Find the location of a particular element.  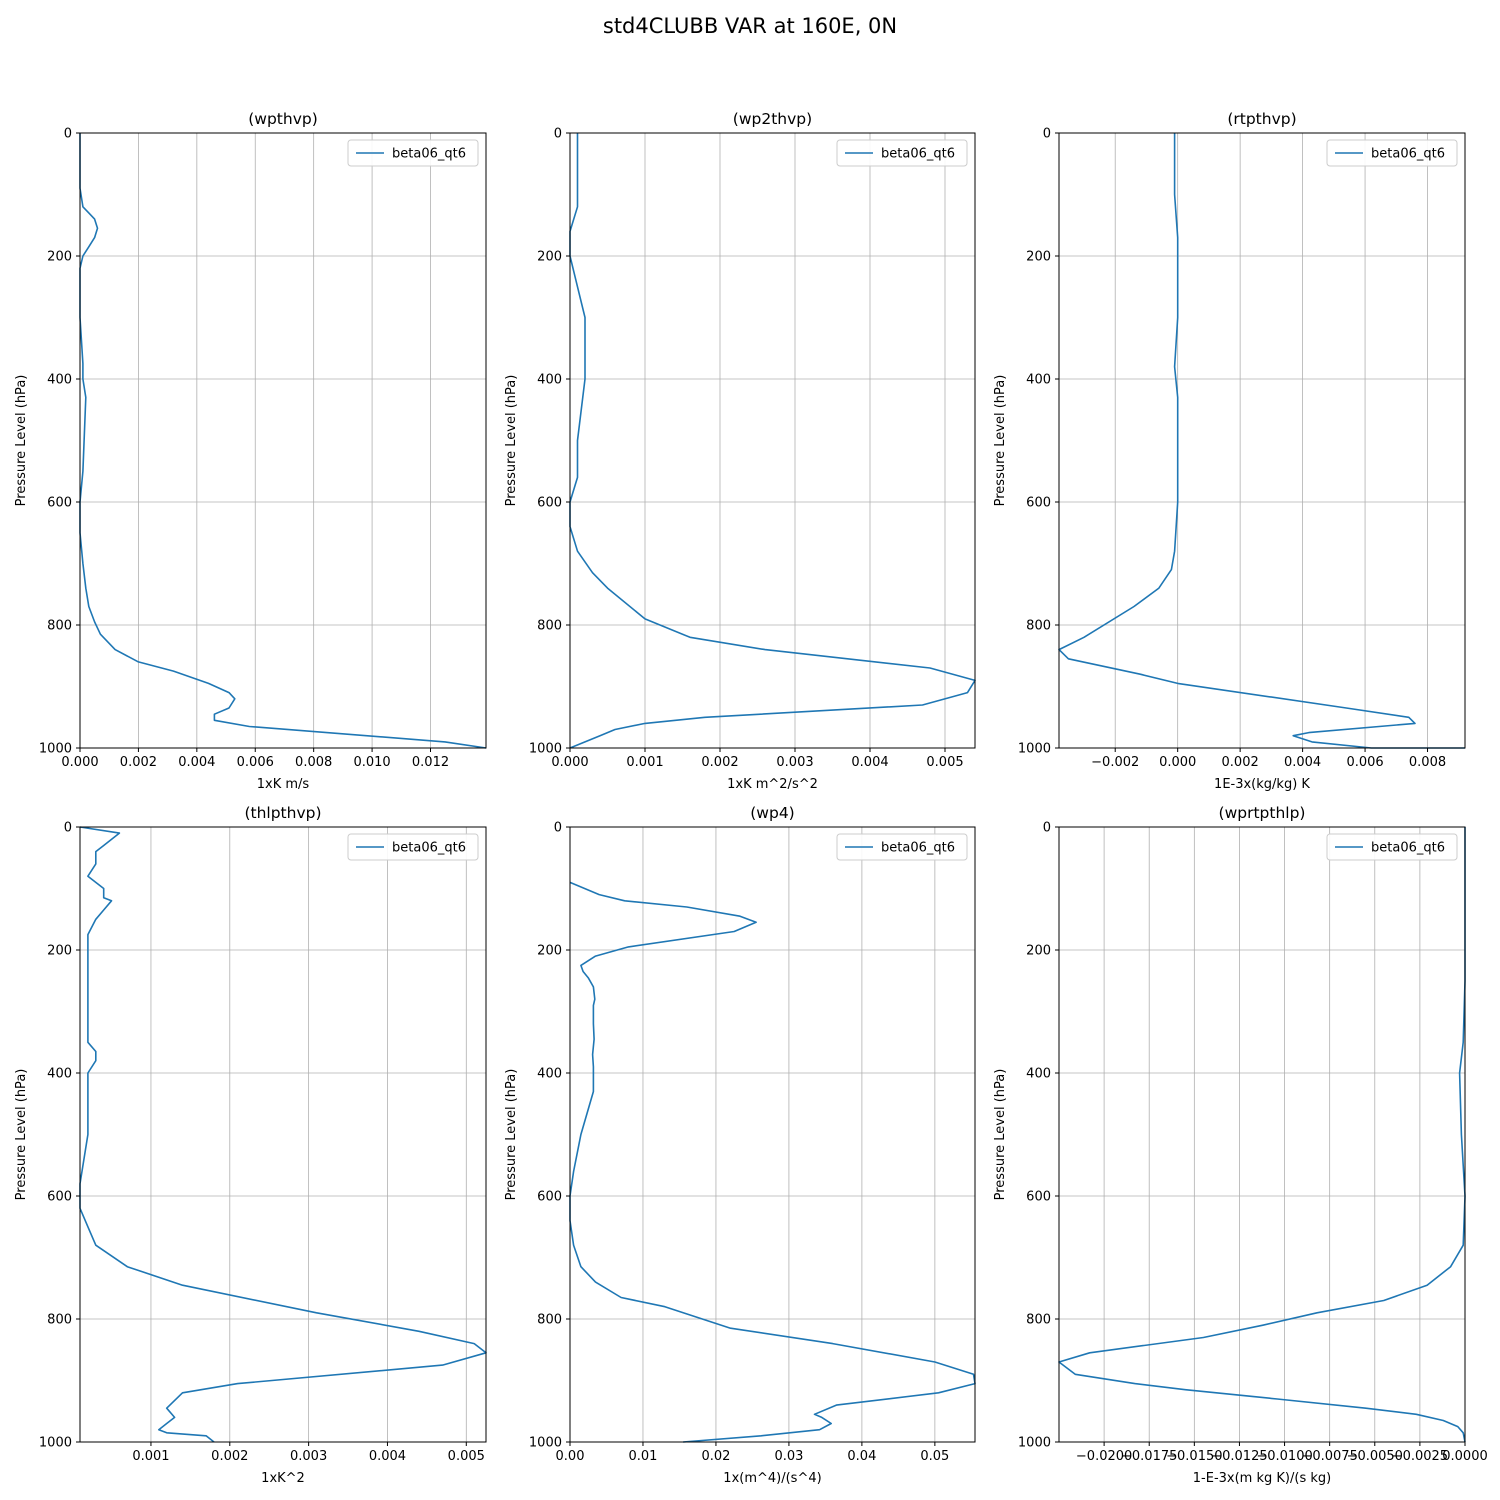

x-tick-label: 0.05 is located at coordinates (934, 1456).